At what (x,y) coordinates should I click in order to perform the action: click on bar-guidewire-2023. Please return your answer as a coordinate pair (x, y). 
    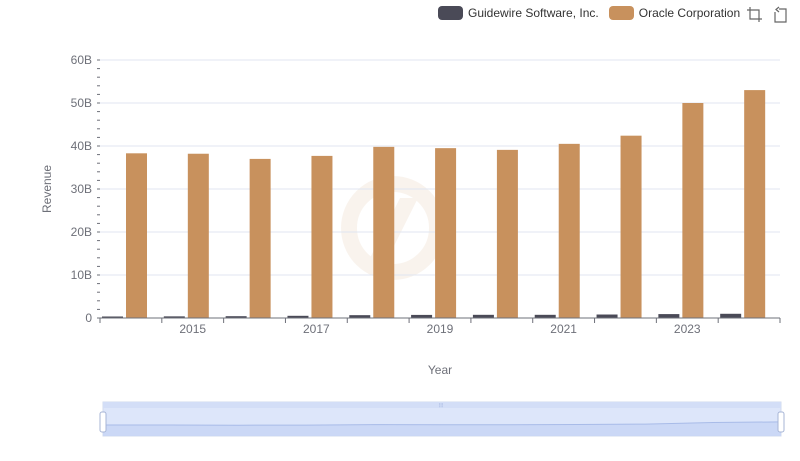
    Looking at the image, I should click on (669, 316).